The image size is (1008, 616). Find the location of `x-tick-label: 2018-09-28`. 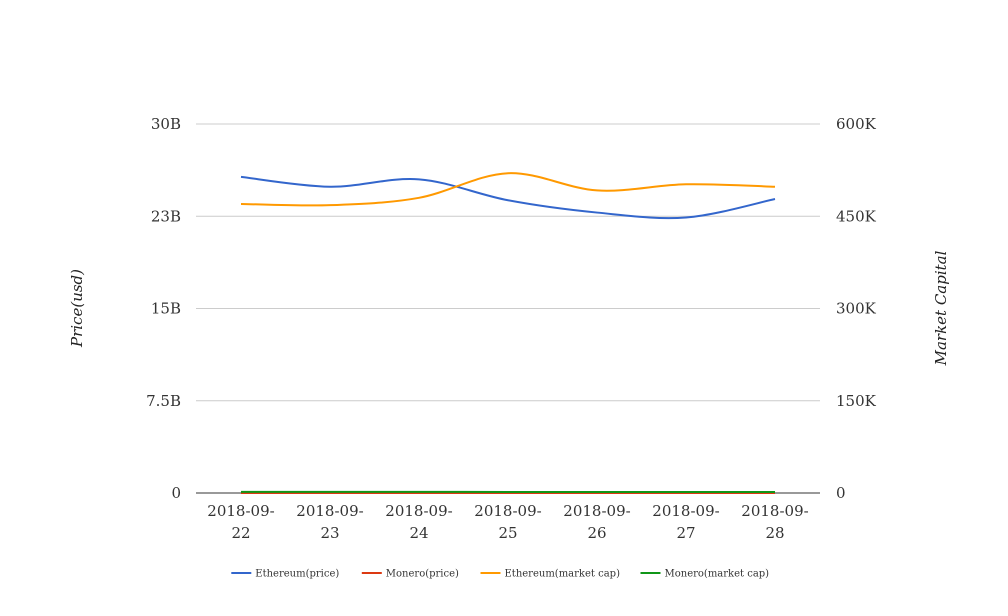

x-tick-label: 2018-09-28 is located at coordinates (774, 522).